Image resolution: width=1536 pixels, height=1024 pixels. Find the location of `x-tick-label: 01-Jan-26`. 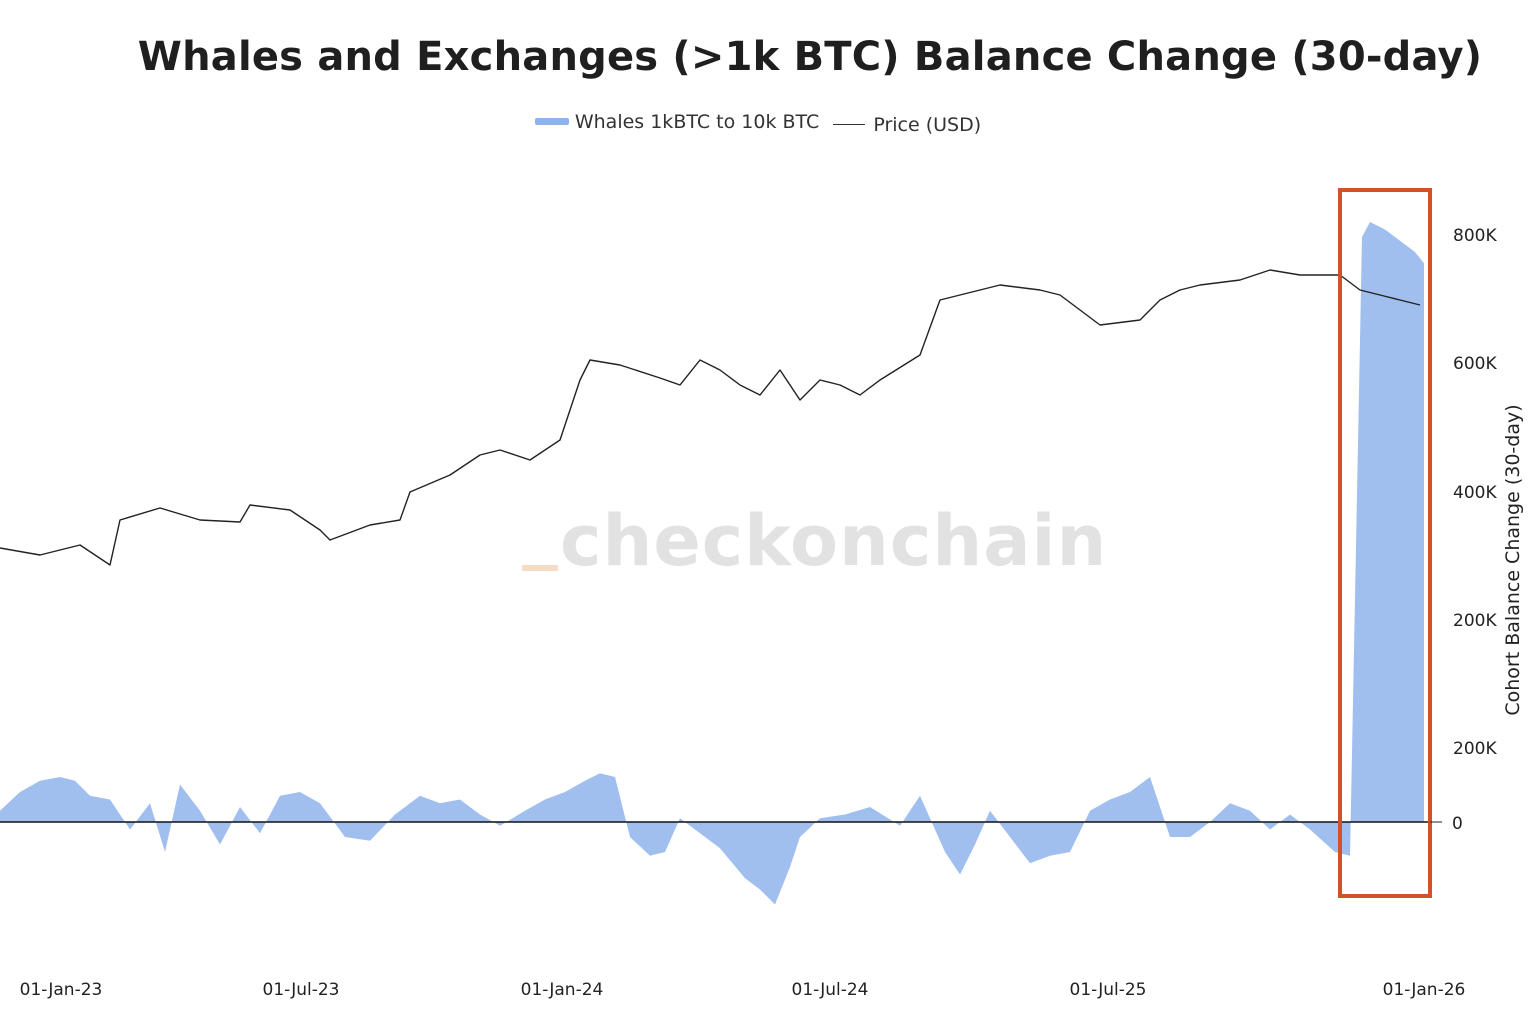

x-tick-label: 01-Jan-26 is located at coordinates (1424, 990).